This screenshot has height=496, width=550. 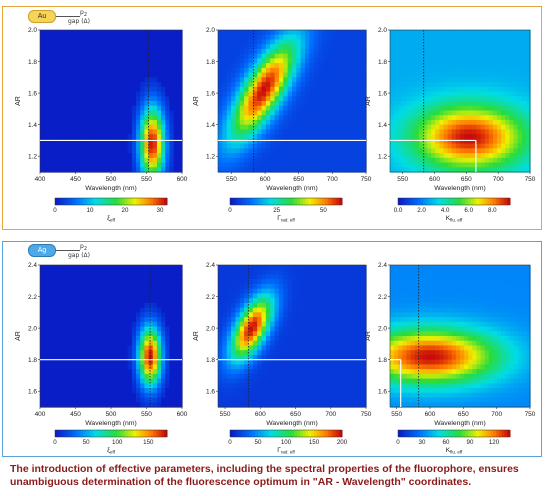 What do you see at coordinates (276, 210) in the screenshot?
I see `au-gamma-colorbar-tick: 25` at bounding box center [276, 210].